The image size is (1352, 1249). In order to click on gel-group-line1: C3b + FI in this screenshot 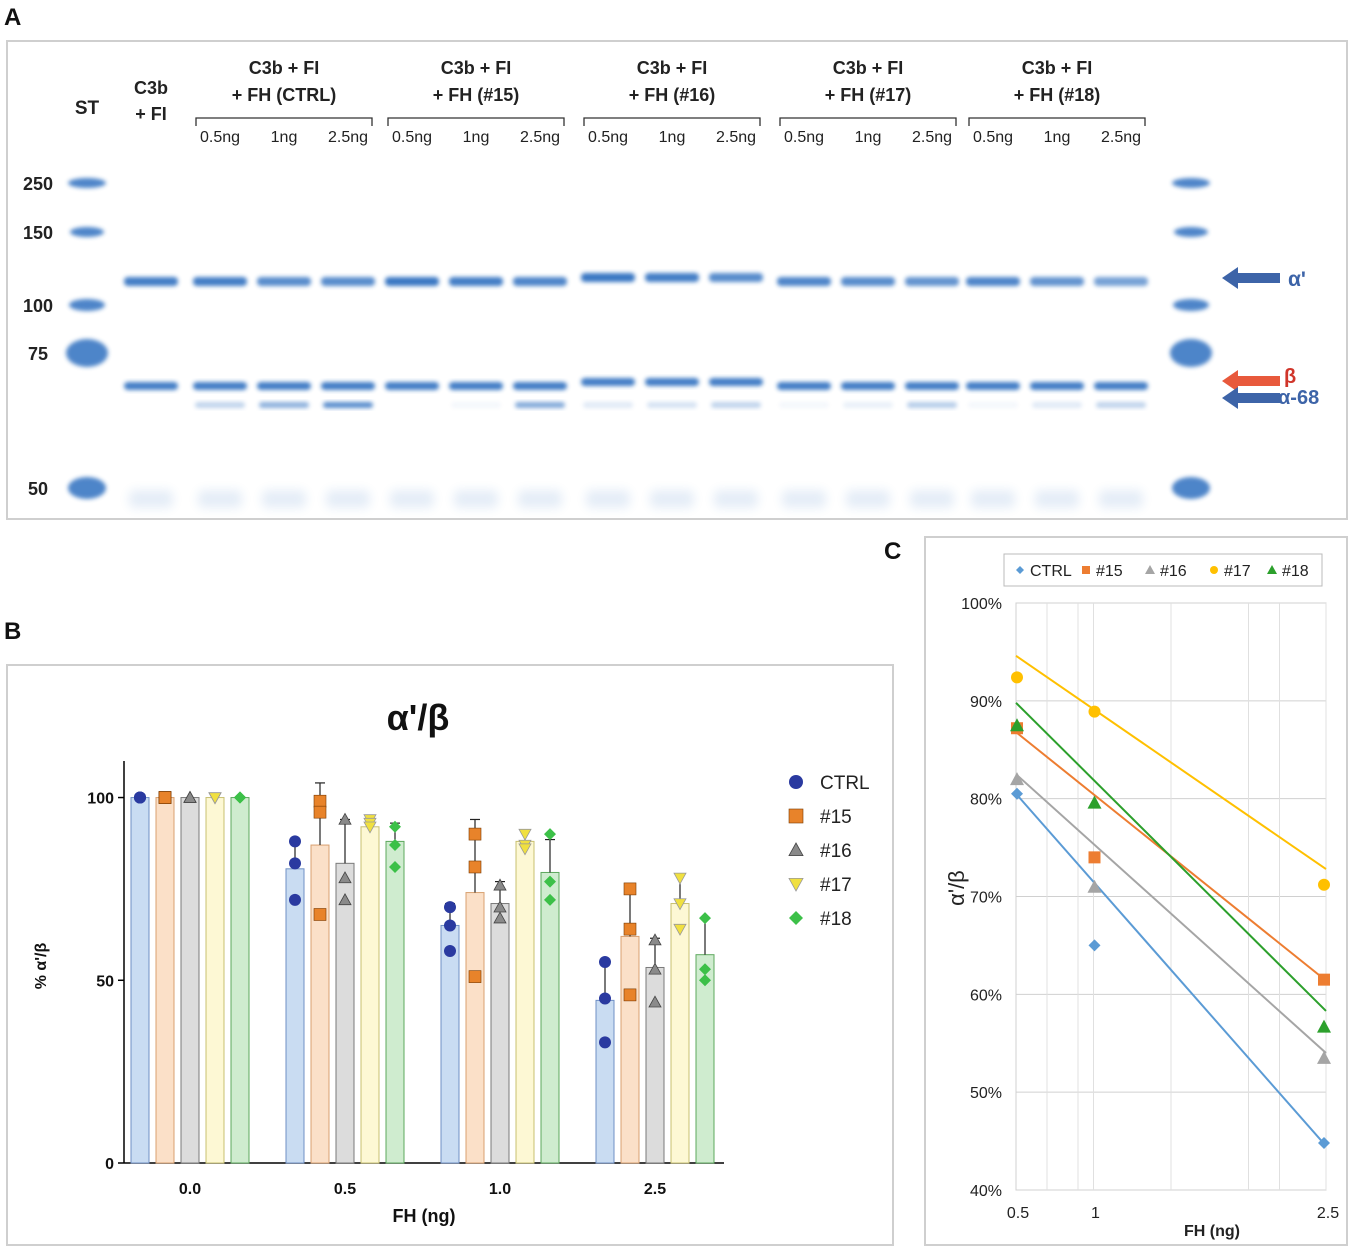, I will do `click(284, 68)`.